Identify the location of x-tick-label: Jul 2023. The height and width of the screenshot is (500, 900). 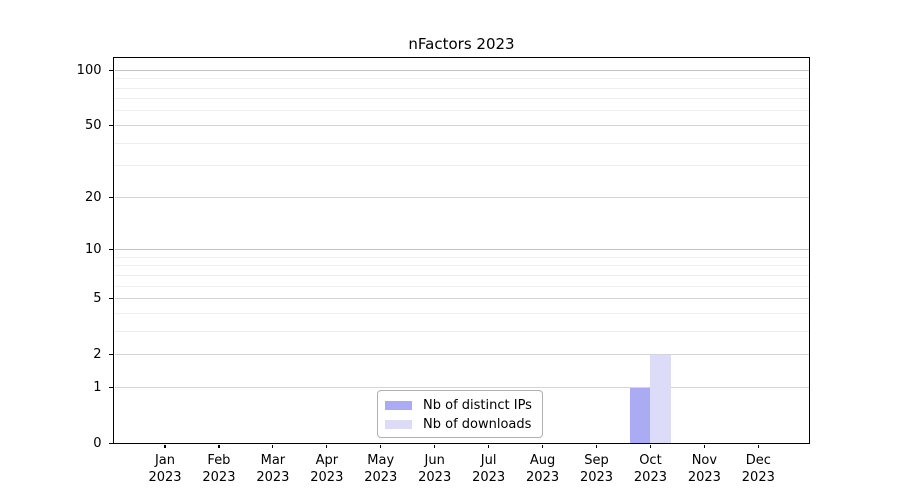
(489, 469).